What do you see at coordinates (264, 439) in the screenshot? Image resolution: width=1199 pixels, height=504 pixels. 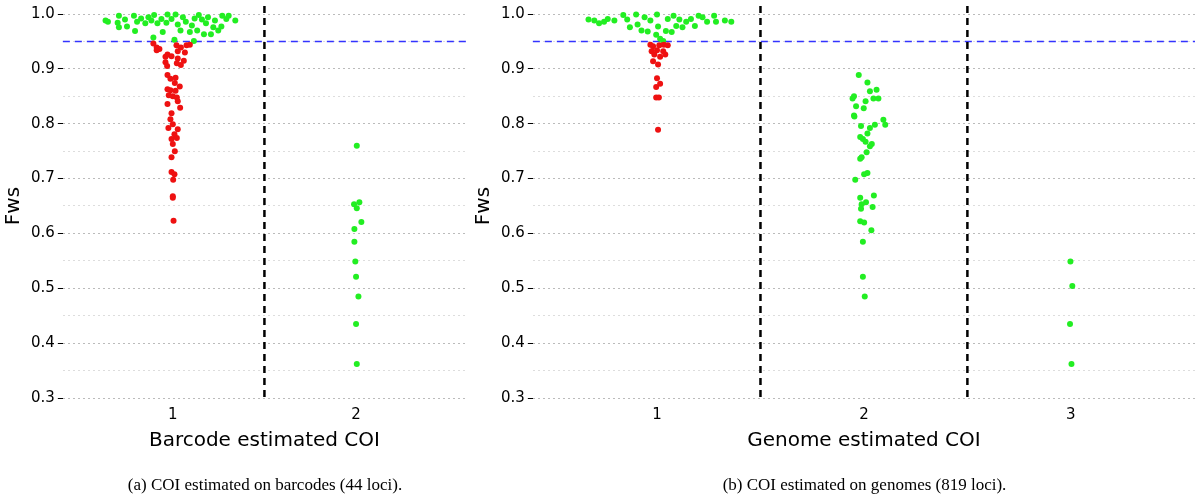 I see `x-axis-title: Barcode estimated COI` at bounding box center [264, 439].